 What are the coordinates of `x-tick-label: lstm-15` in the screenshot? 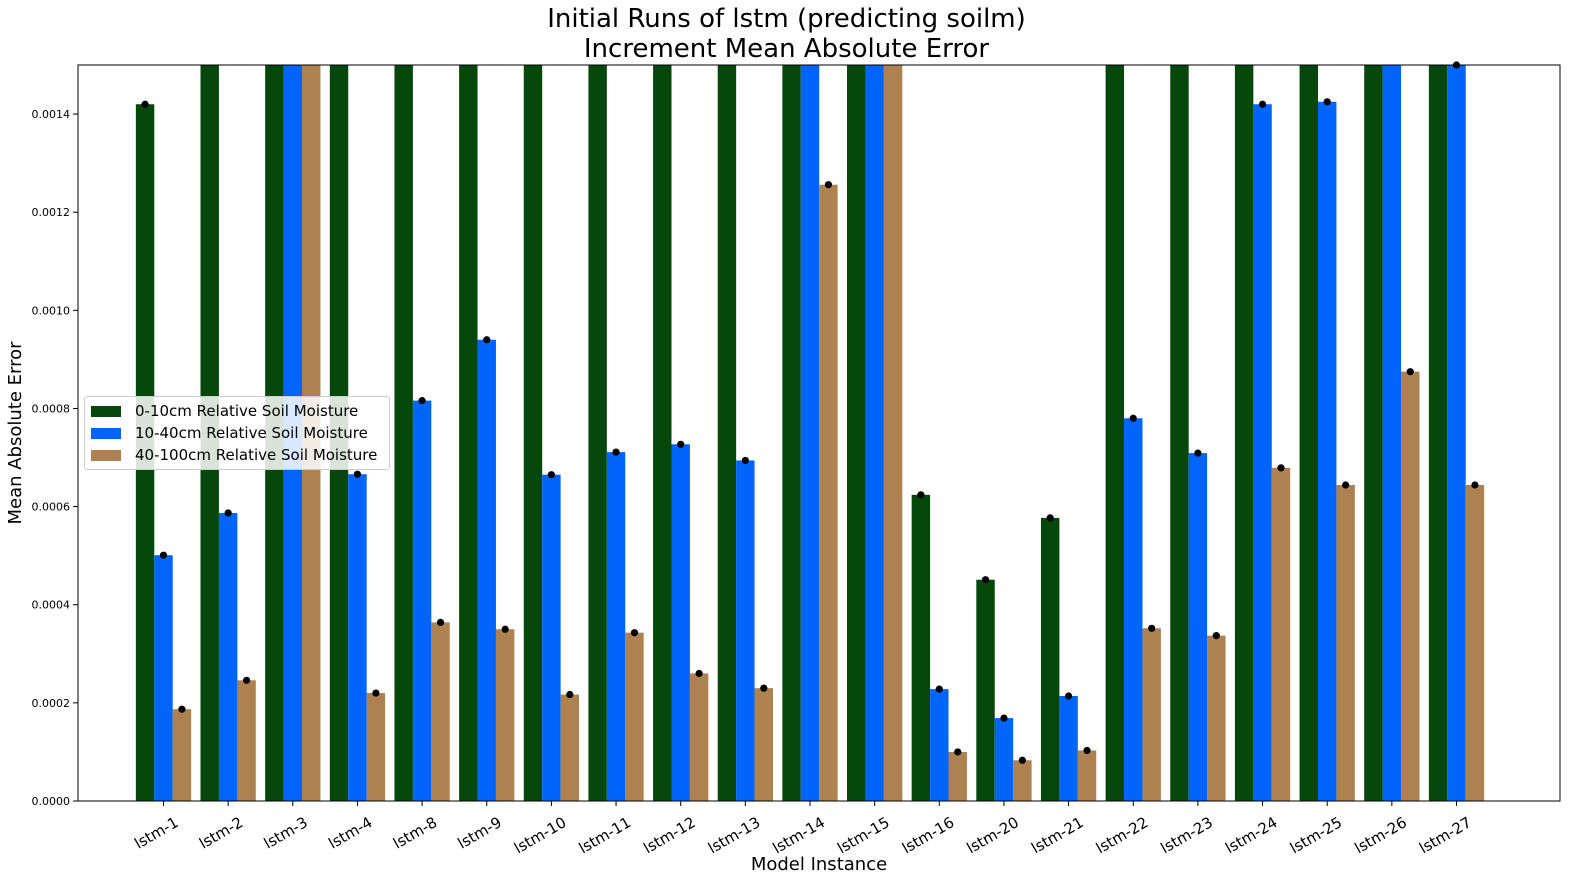 It's located at (863, 835).